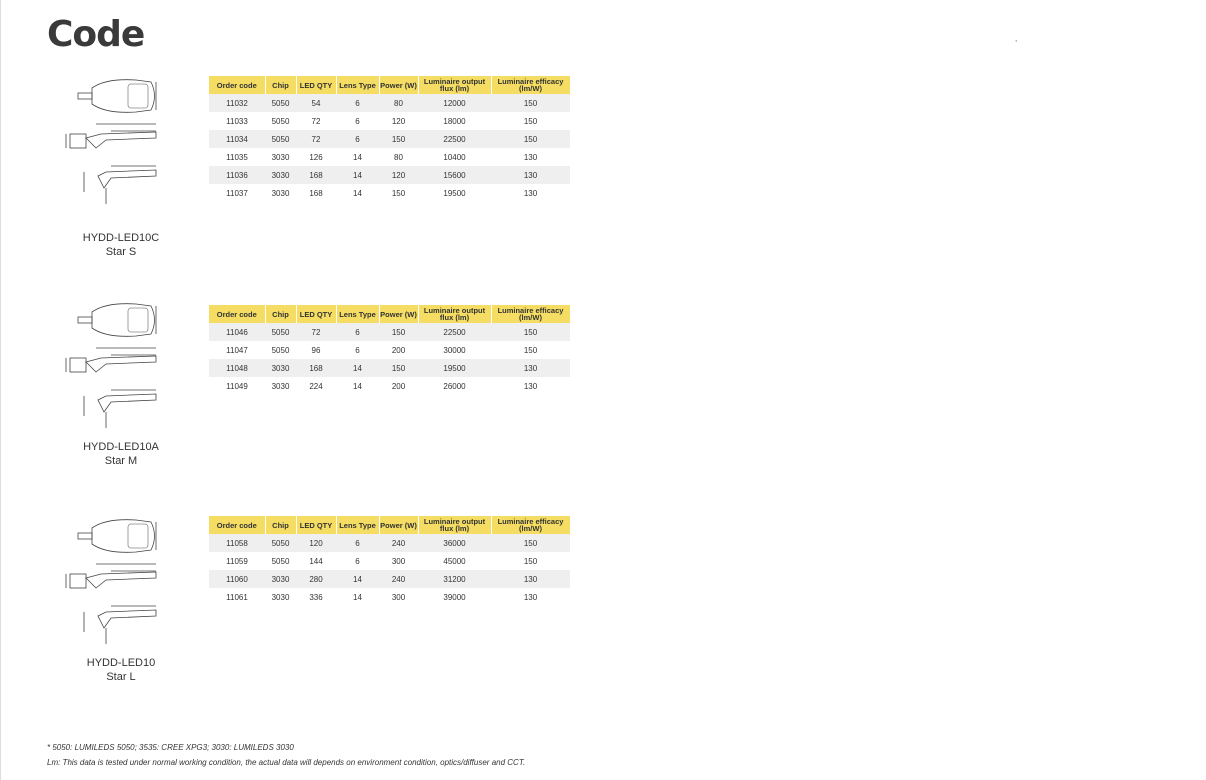  I want to click on table-row: 11032 5050 54 6 80 12000 150, so click(389, 103).